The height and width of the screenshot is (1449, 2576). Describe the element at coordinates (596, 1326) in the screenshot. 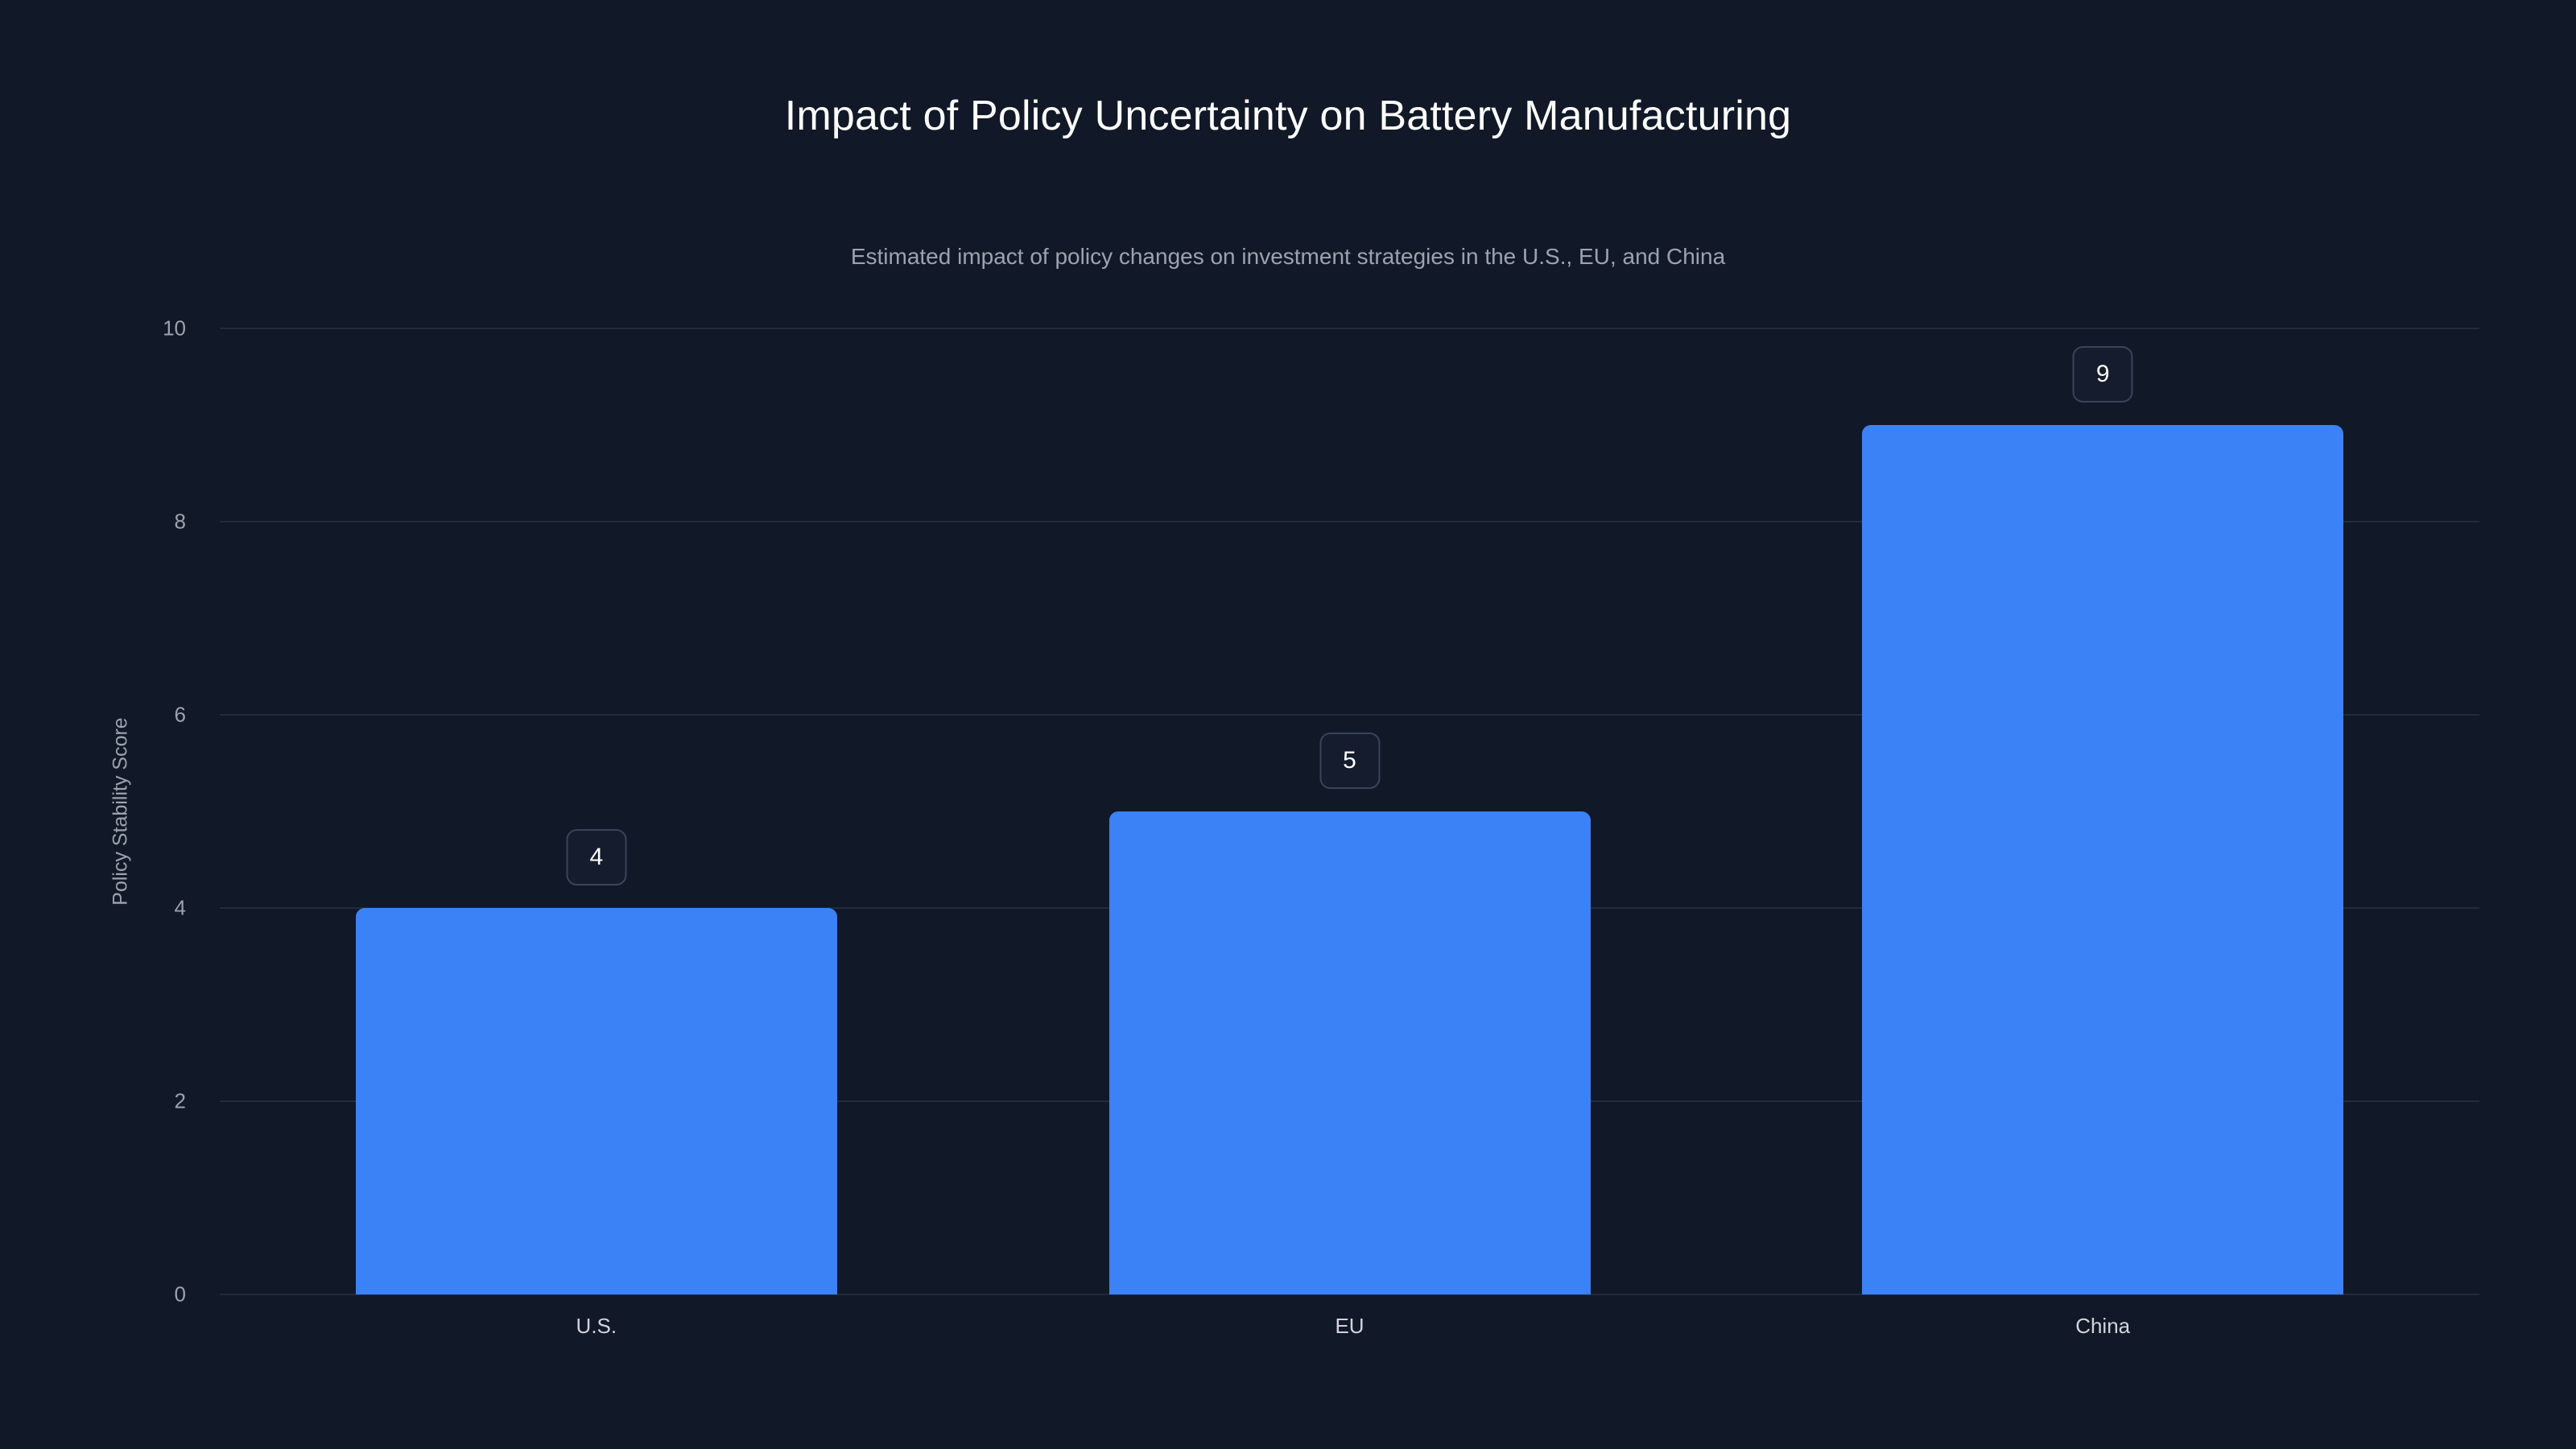

I see `x-axis-tick-label: U.S.` at that location.